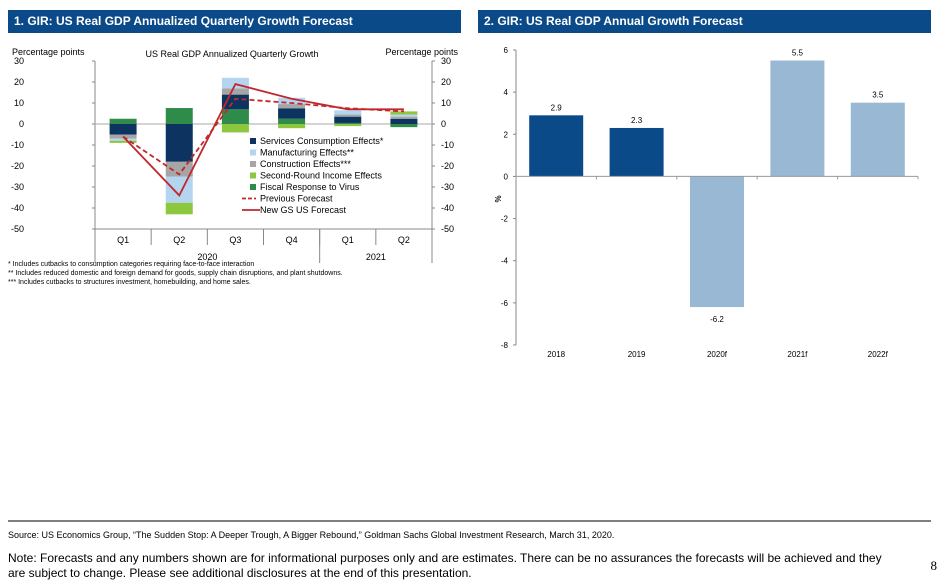 Image resolution: width=949 pixels, height=584 pixels. I want to click on year-label: 2021, so click(376, 257).